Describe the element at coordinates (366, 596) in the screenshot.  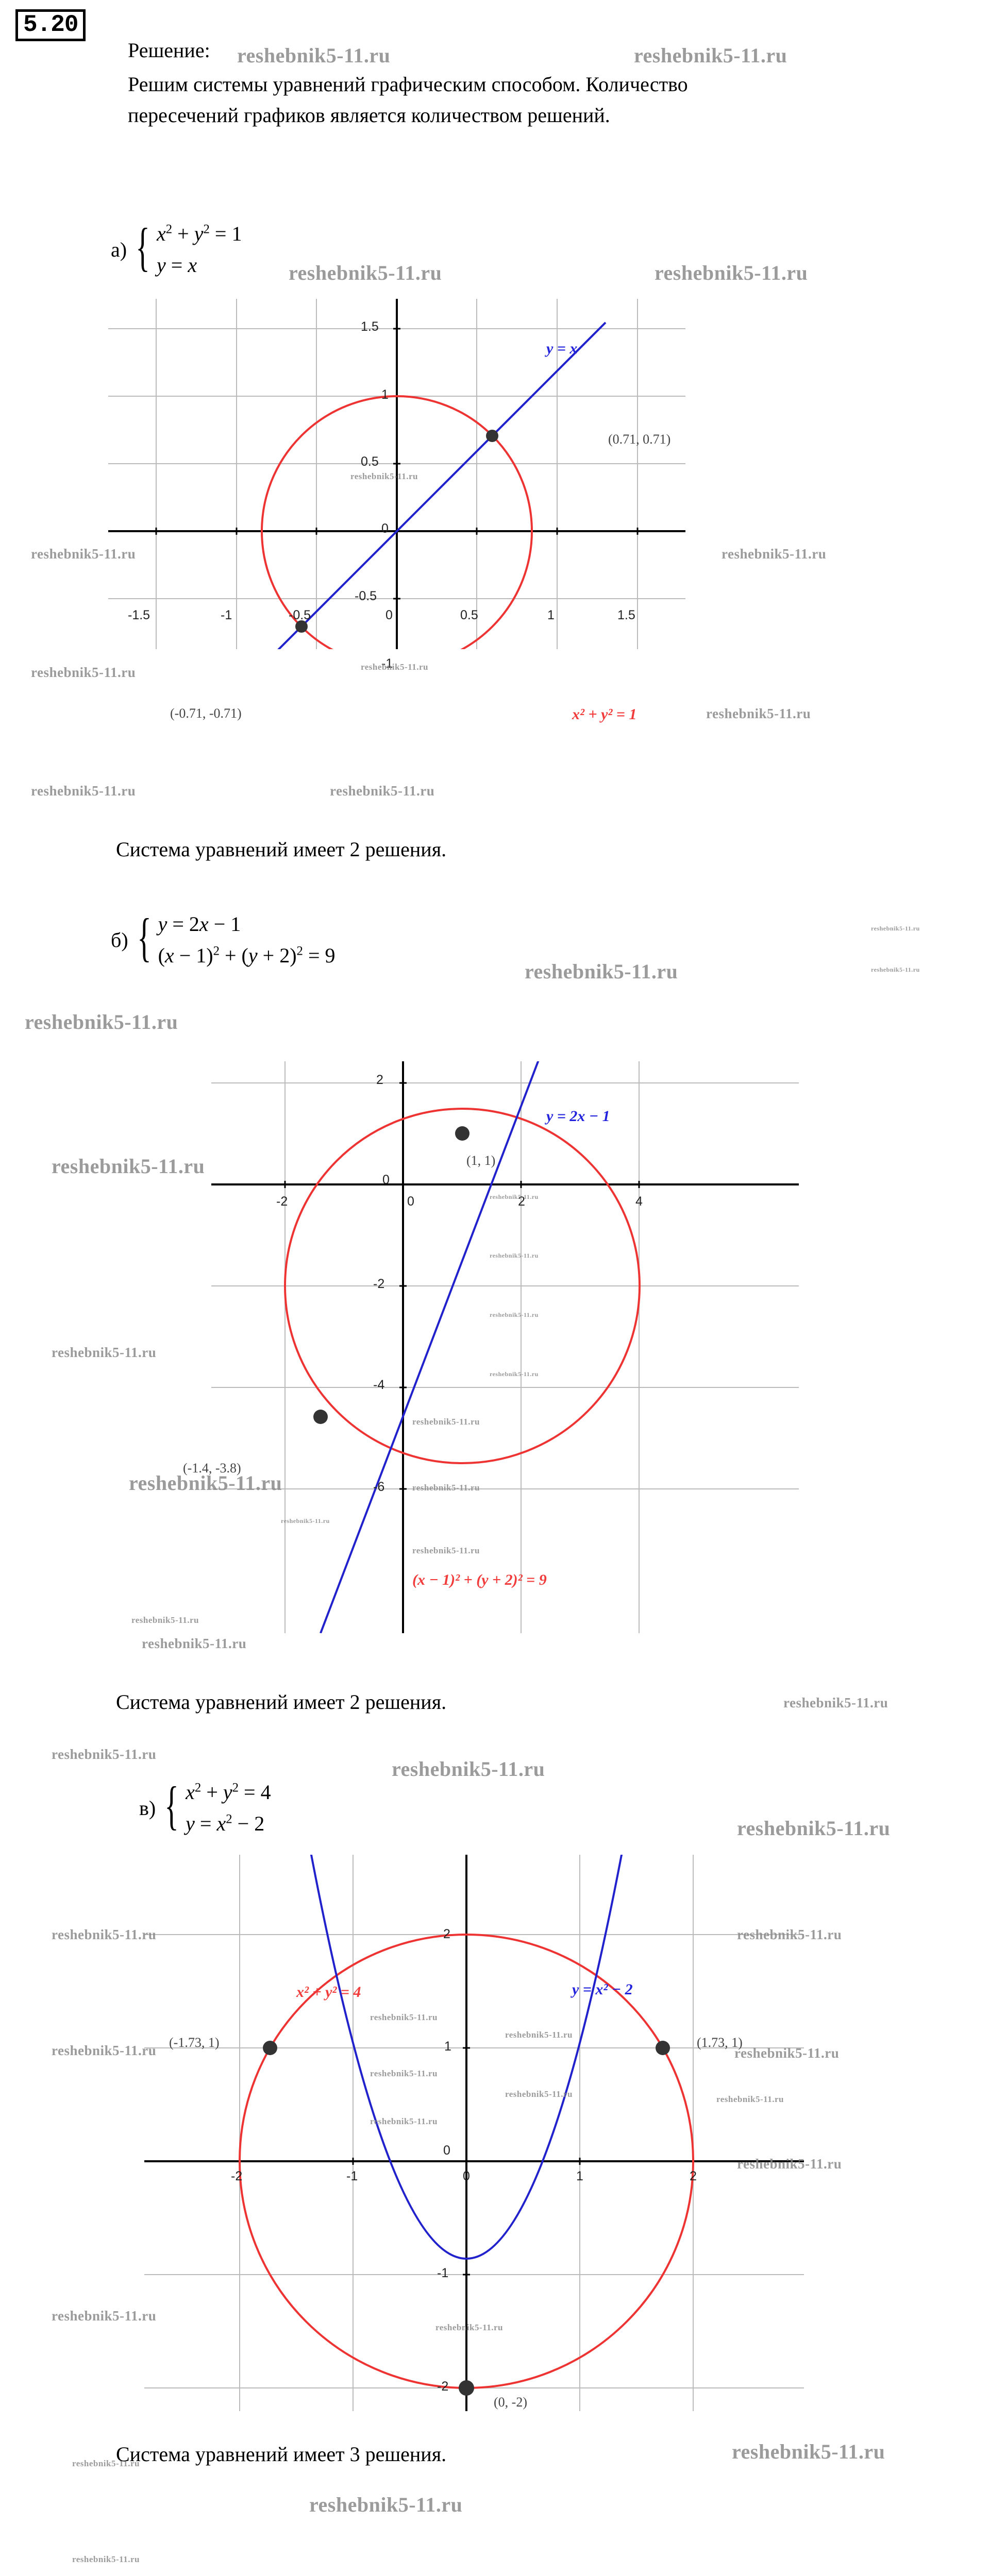
I see `ytick-label: -0.5` at that location.